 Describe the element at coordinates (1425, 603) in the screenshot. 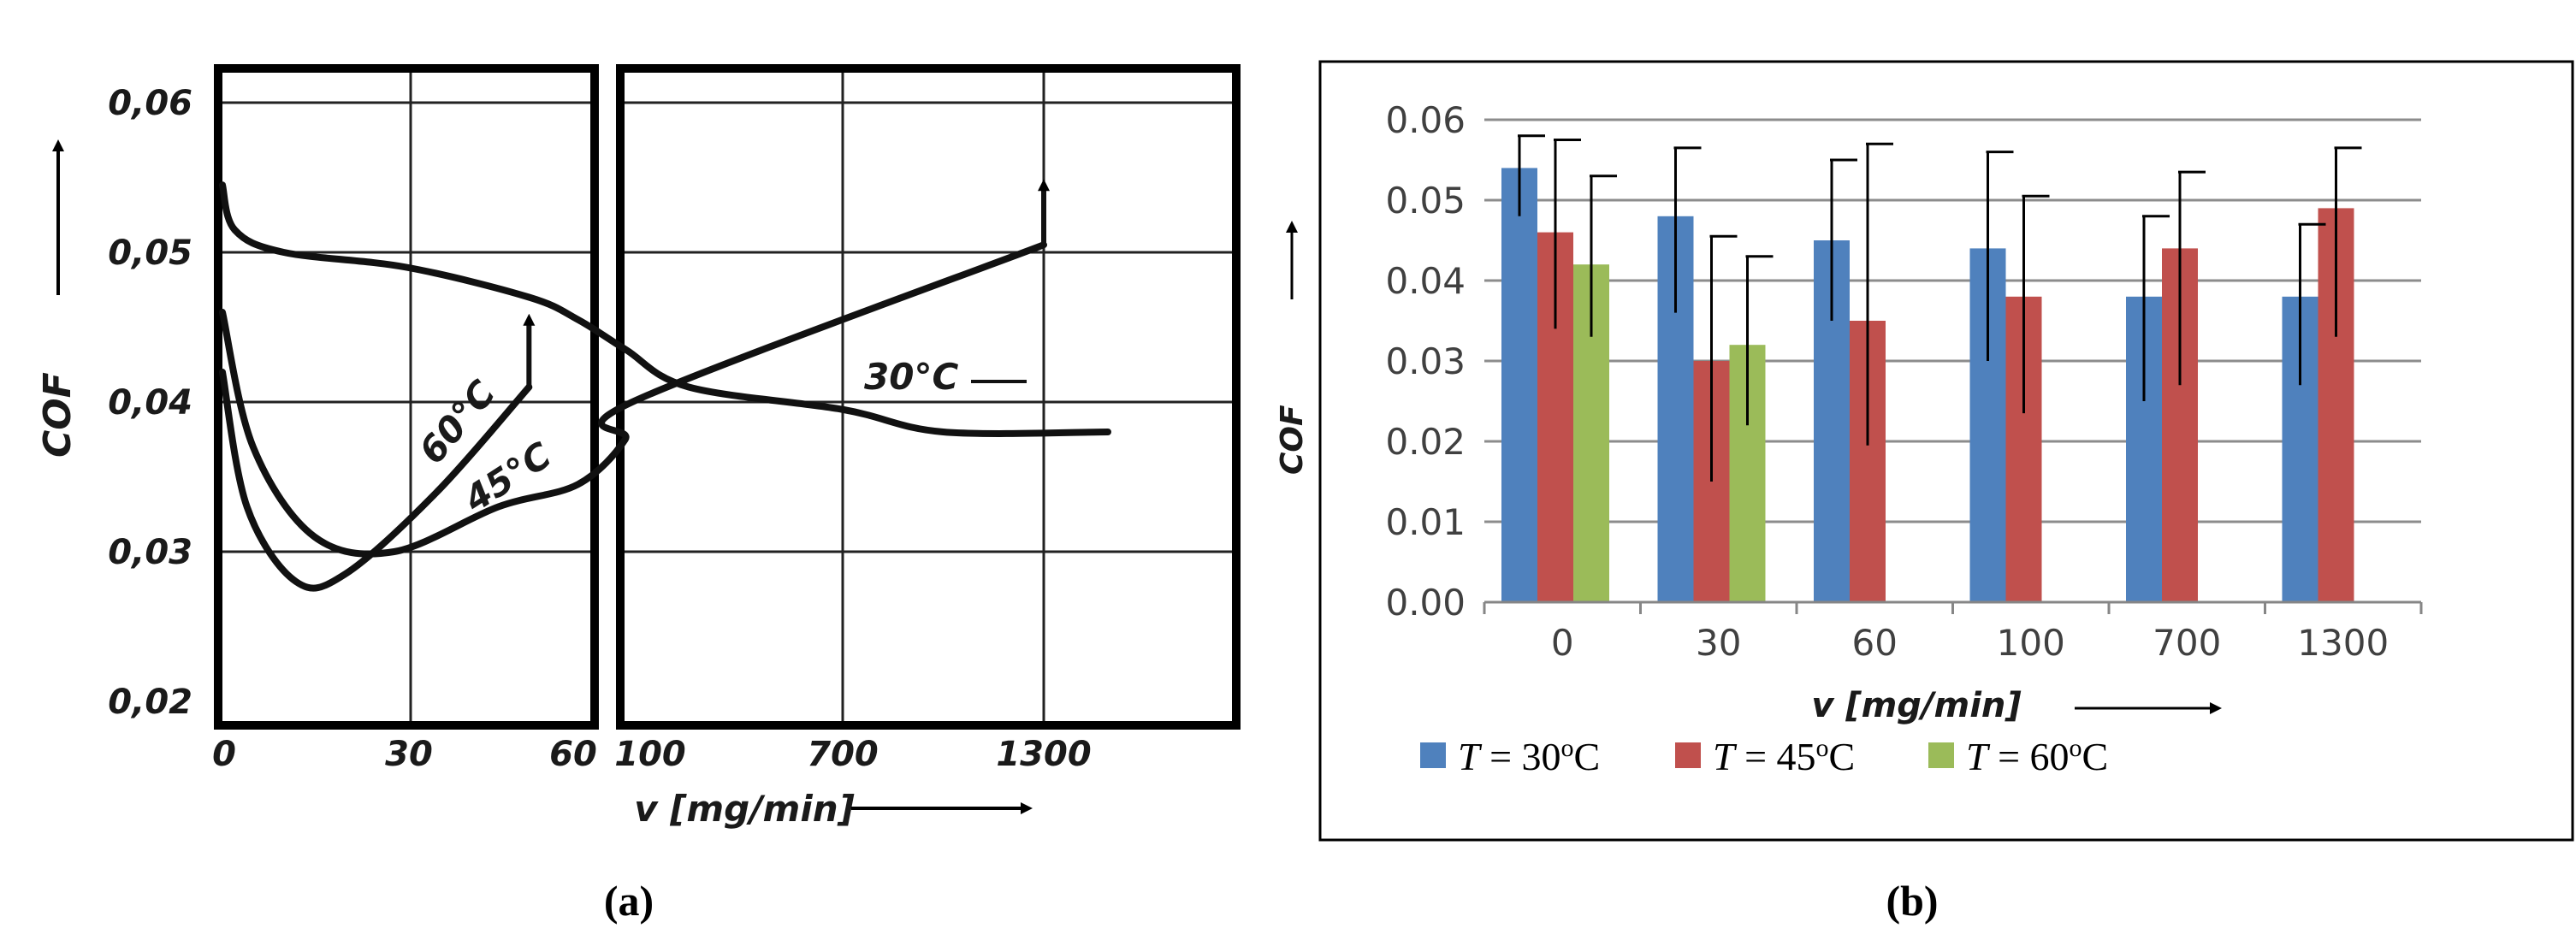

I see `chart-b-ytick-label: 0.00` at that location.